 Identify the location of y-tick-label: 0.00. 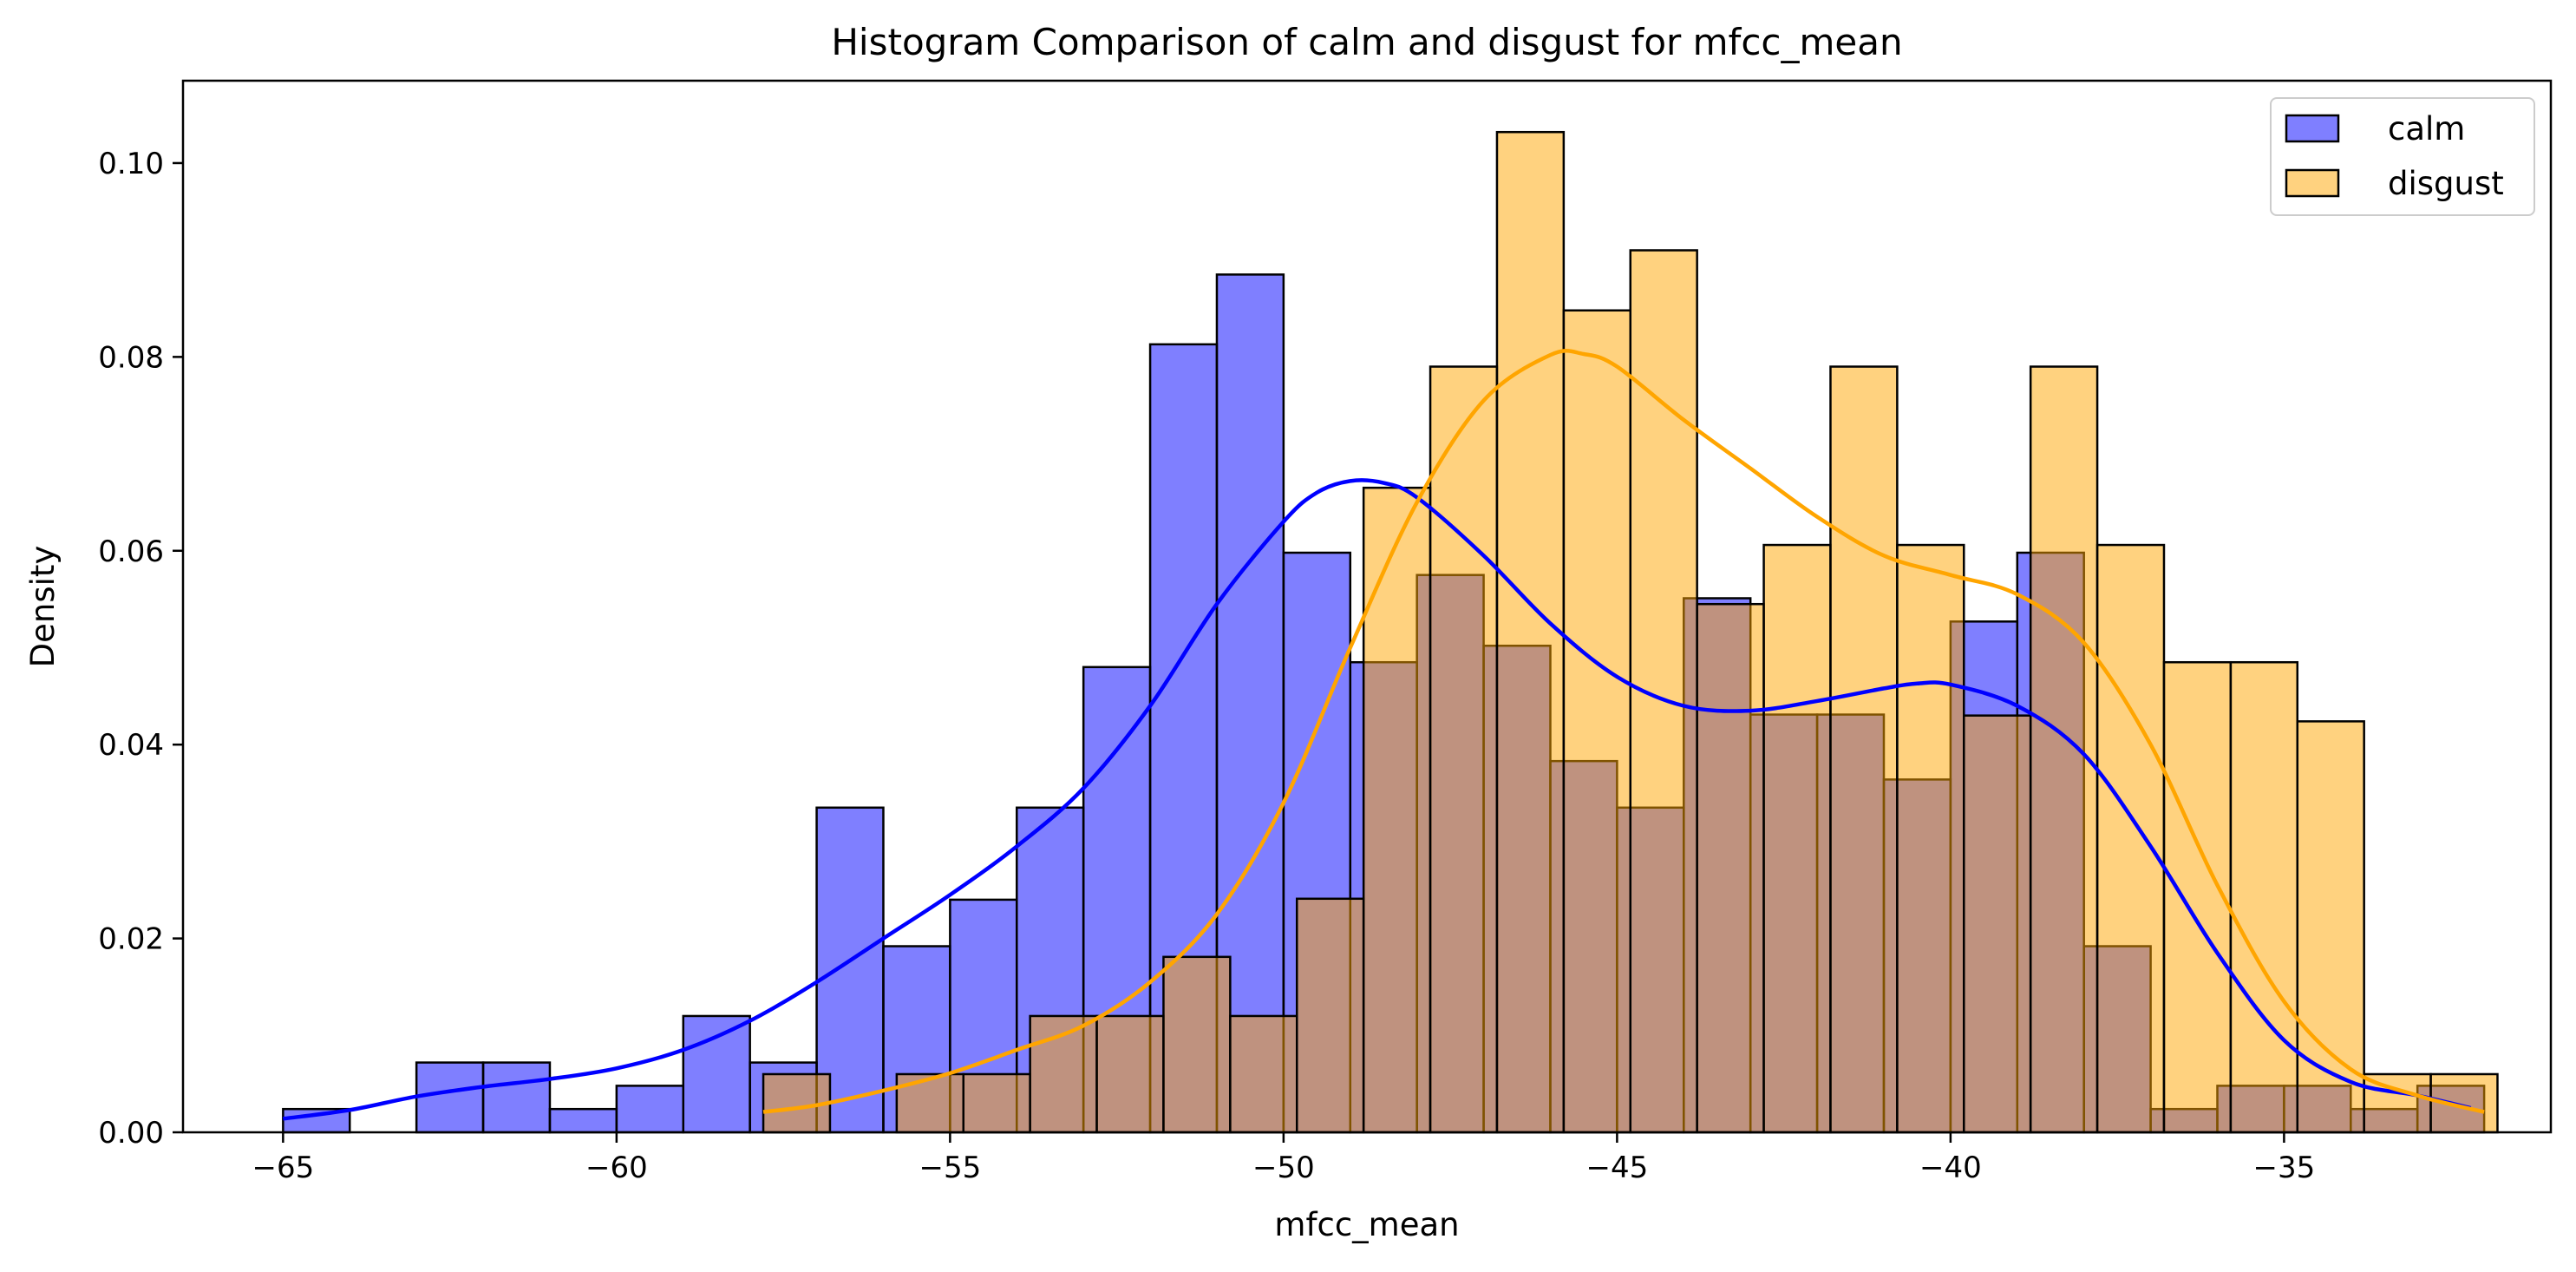
(131, 1133).